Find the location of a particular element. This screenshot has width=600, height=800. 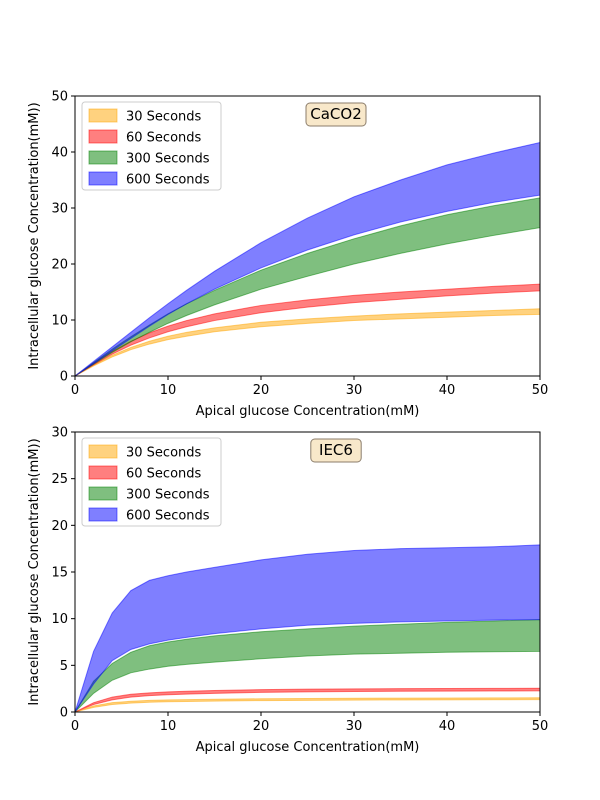

y-tick-label: 40 is located at coordinates (59, 153).